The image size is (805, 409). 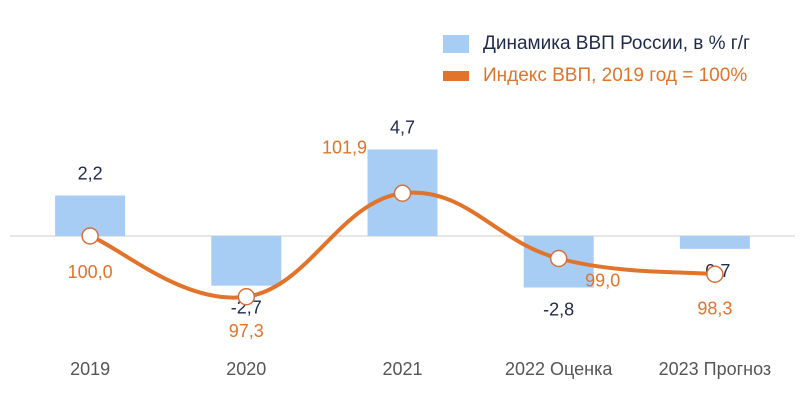 What do you see at coordinates (90, 369) in the screenshot?
I see `x-tick-label: 2019` at bounding box center [90, 369].